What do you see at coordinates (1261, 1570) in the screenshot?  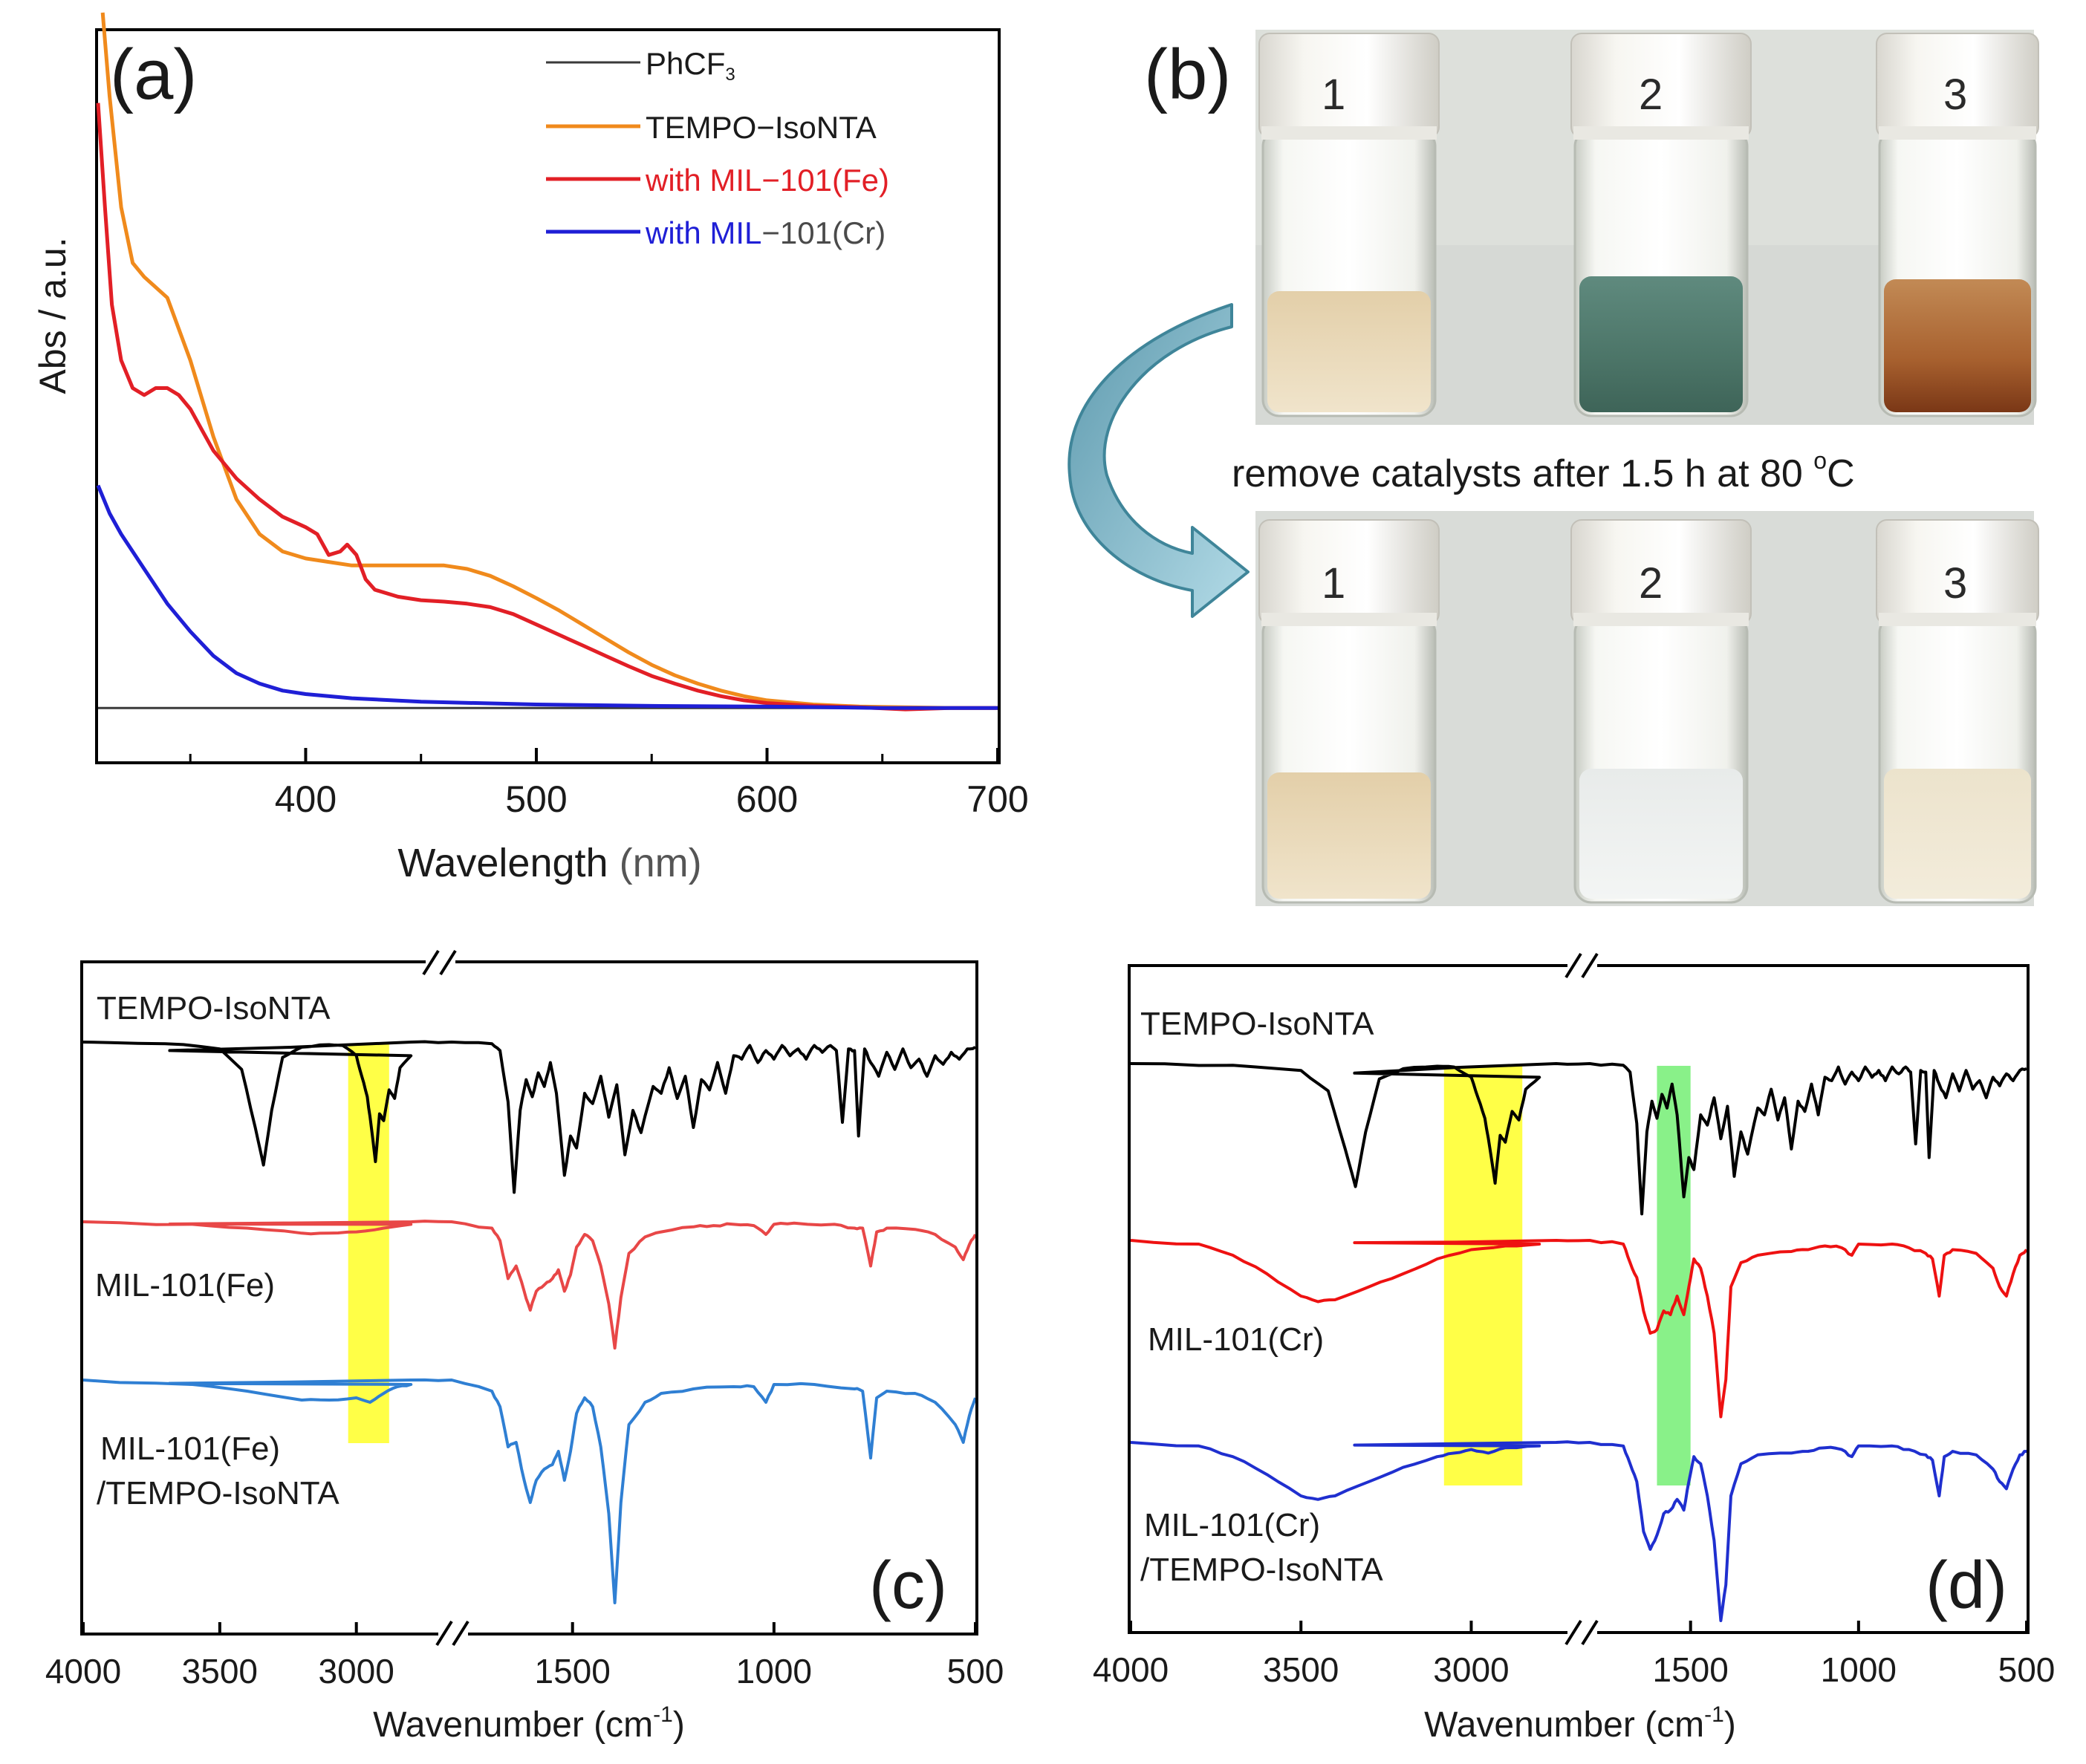 I see `panel-d-series-label-3b: /TEMPO-IsoNTA` at bounding box center [1261, 1570].